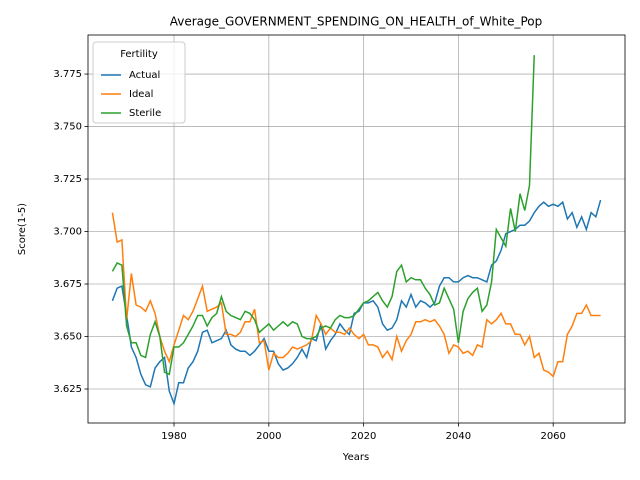 This screenshot has height=480, width=640. Describe the element at coordinates (363, 436) in the screenshot. I see `x-tick-label: 2020` at that location.